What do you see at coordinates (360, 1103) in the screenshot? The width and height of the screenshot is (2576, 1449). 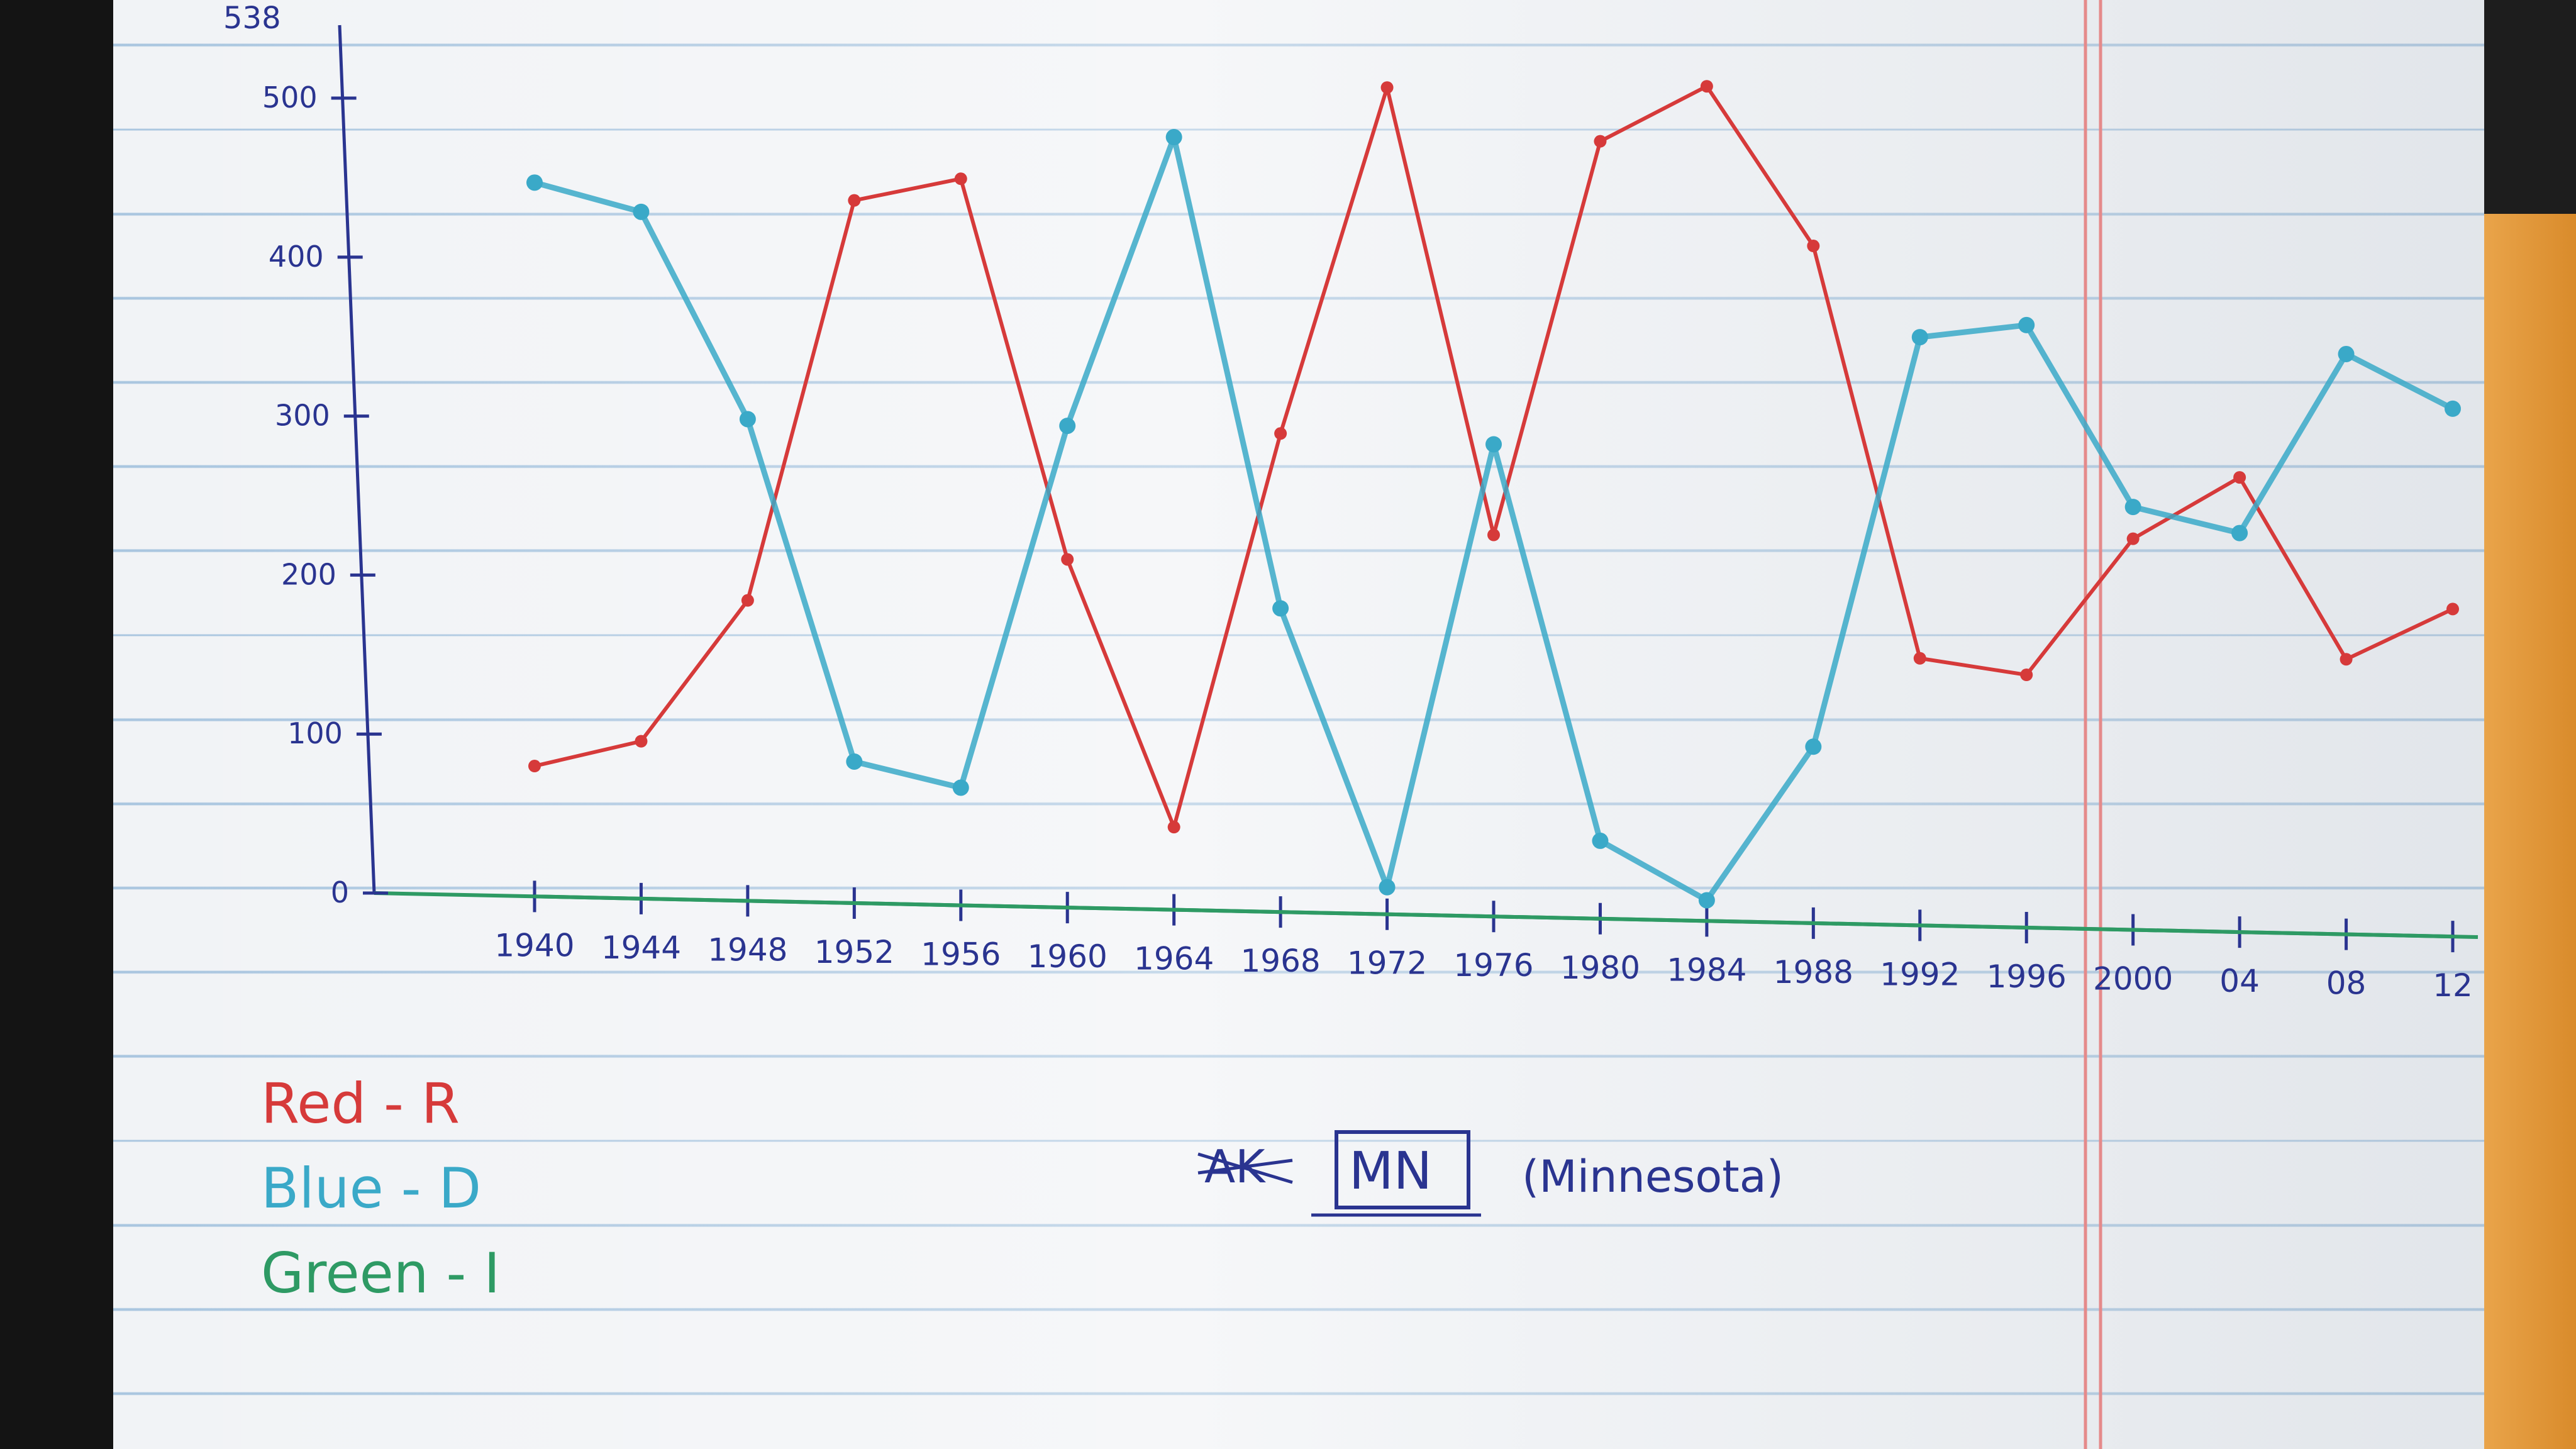 I see `legend-entry: Red - R` at bounding box center [360, 1103].